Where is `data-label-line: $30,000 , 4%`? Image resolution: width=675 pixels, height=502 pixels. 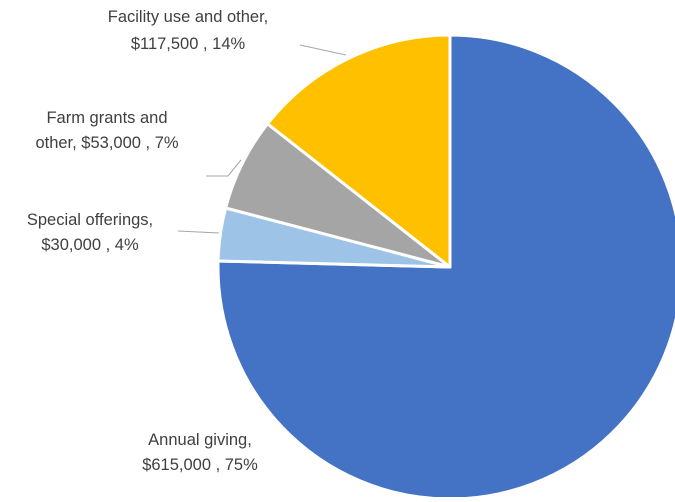 data-label-line: $30,000 , 4% is located at coordinates (90, 245).